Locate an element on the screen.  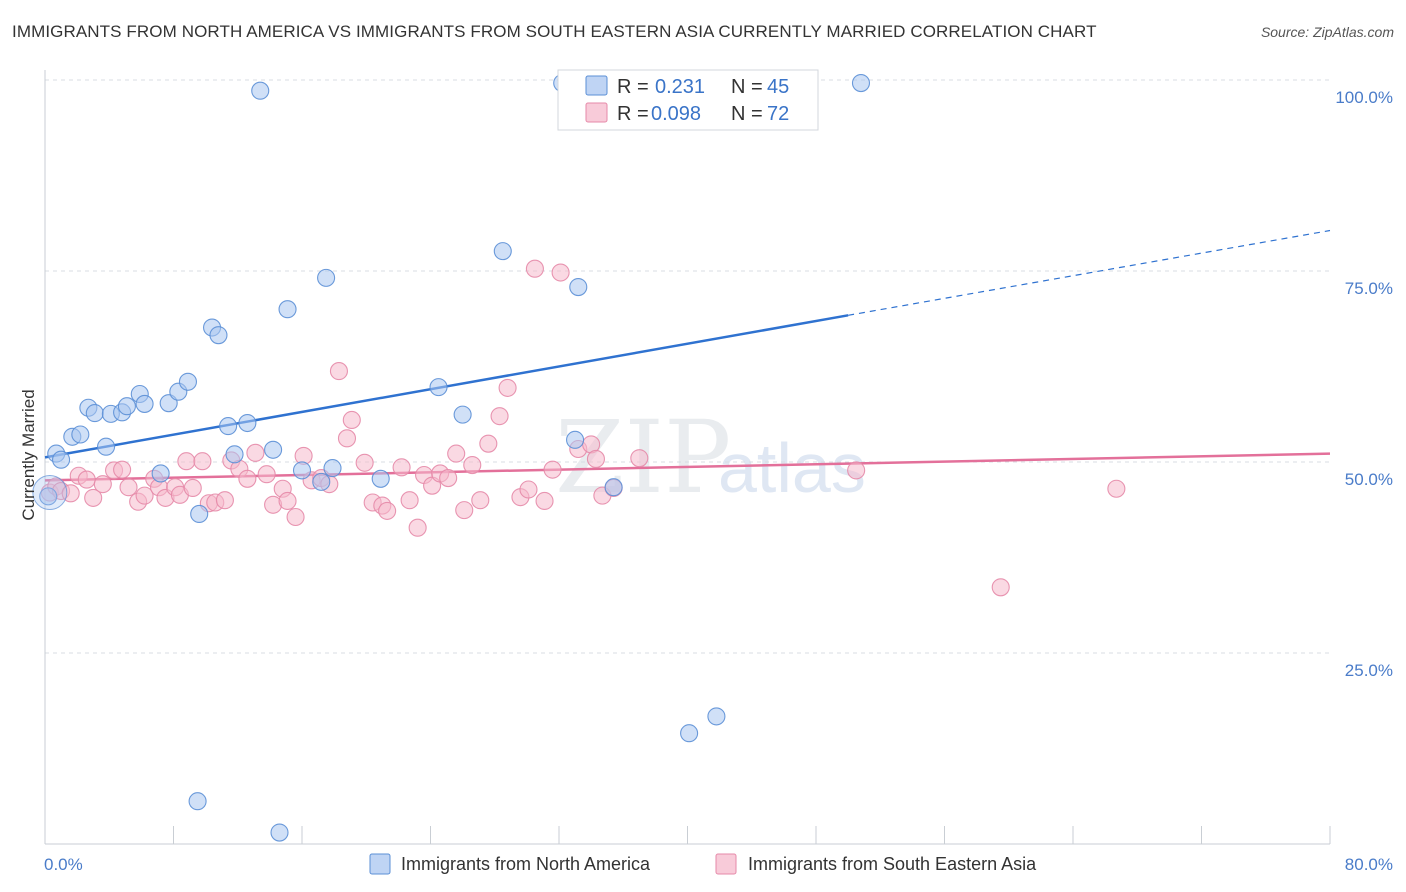
legend: R = 0.231 N = 45 R = 0.098 N = 72 is located at coordinates (688, 100).